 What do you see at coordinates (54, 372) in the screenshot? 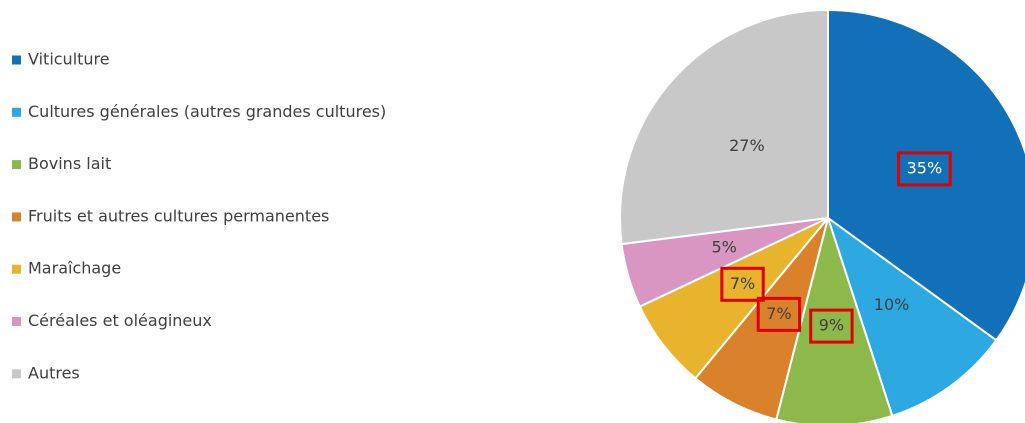
I see `legend-label: Autres` at bounding box center [54, 372].